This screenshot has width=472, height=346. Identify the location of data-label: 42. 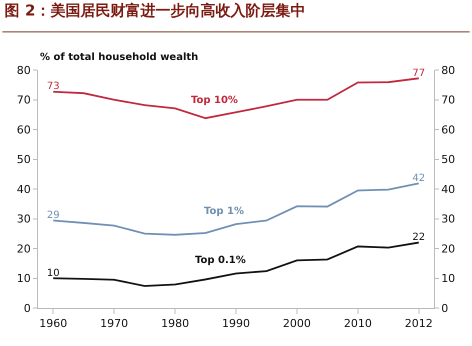
(419, 178).